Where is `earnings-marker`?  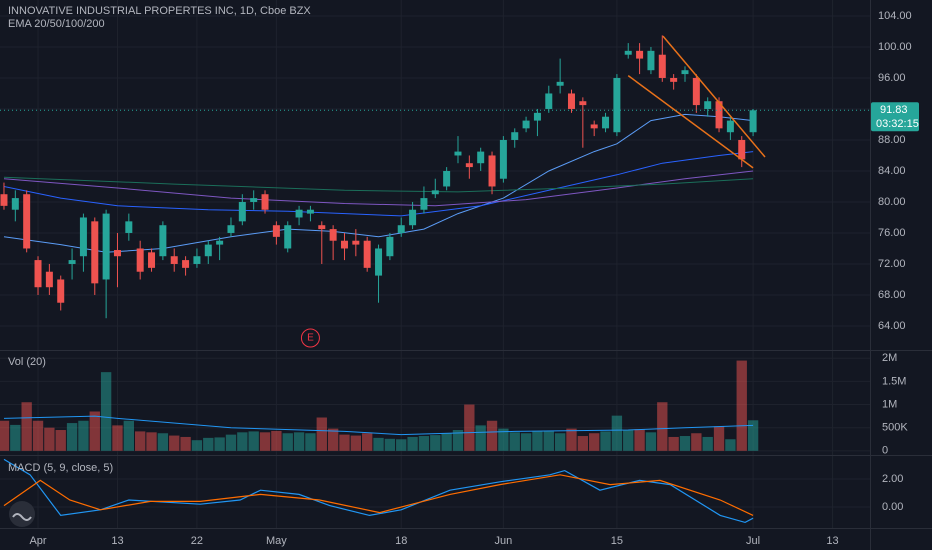 earnings-marker is located at coordinates (310, 338).